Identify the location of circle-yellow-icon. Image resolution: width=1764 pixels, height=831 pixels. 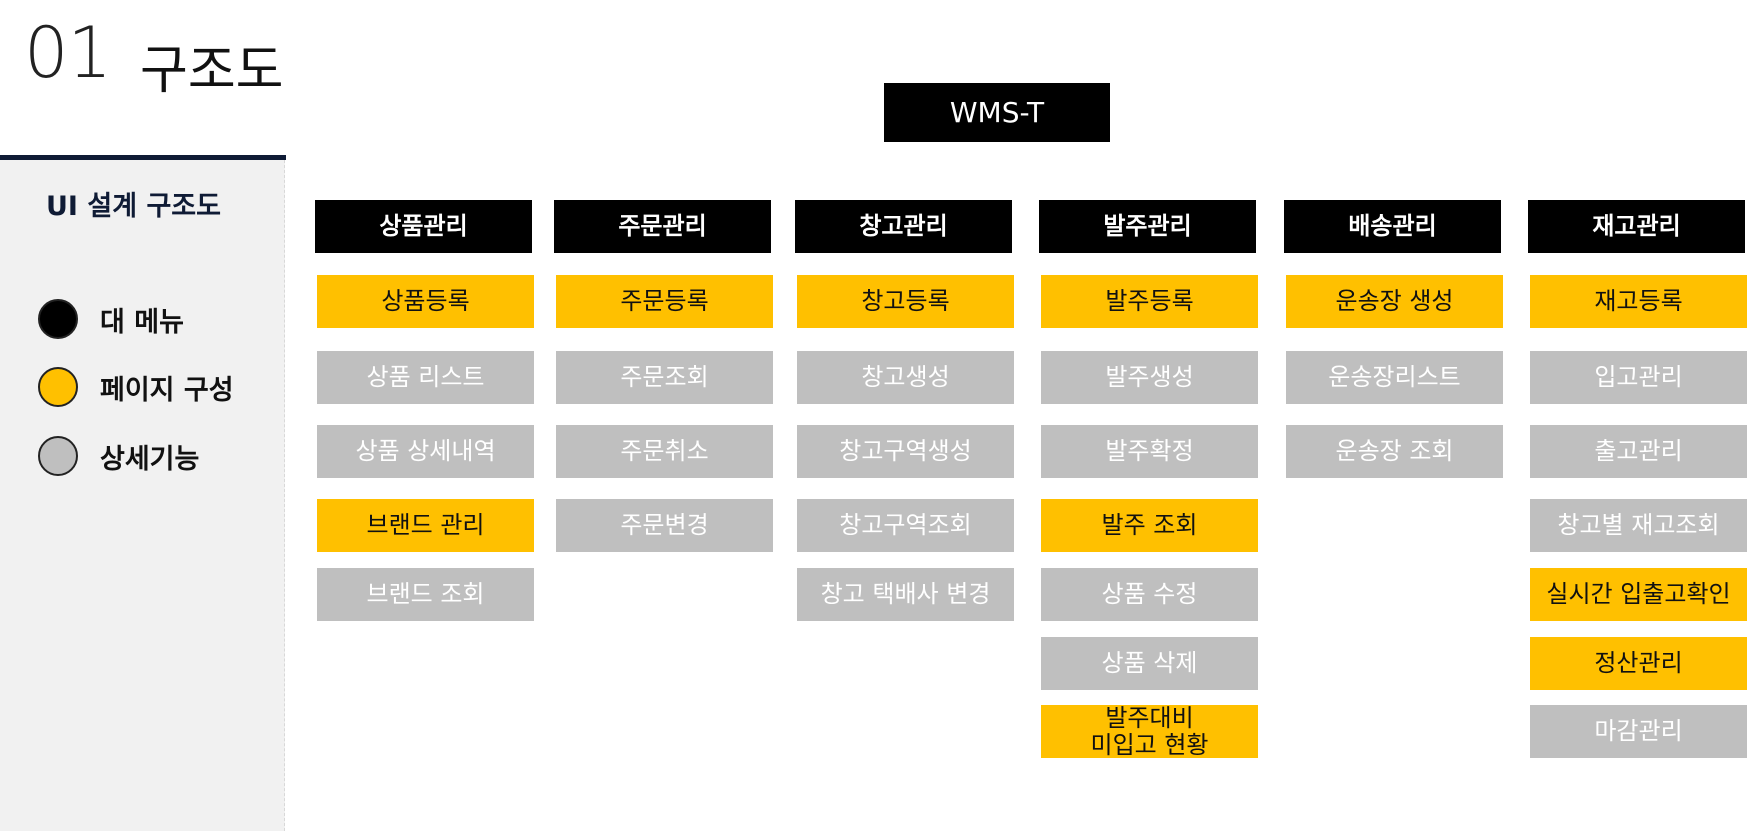
(58, 387).